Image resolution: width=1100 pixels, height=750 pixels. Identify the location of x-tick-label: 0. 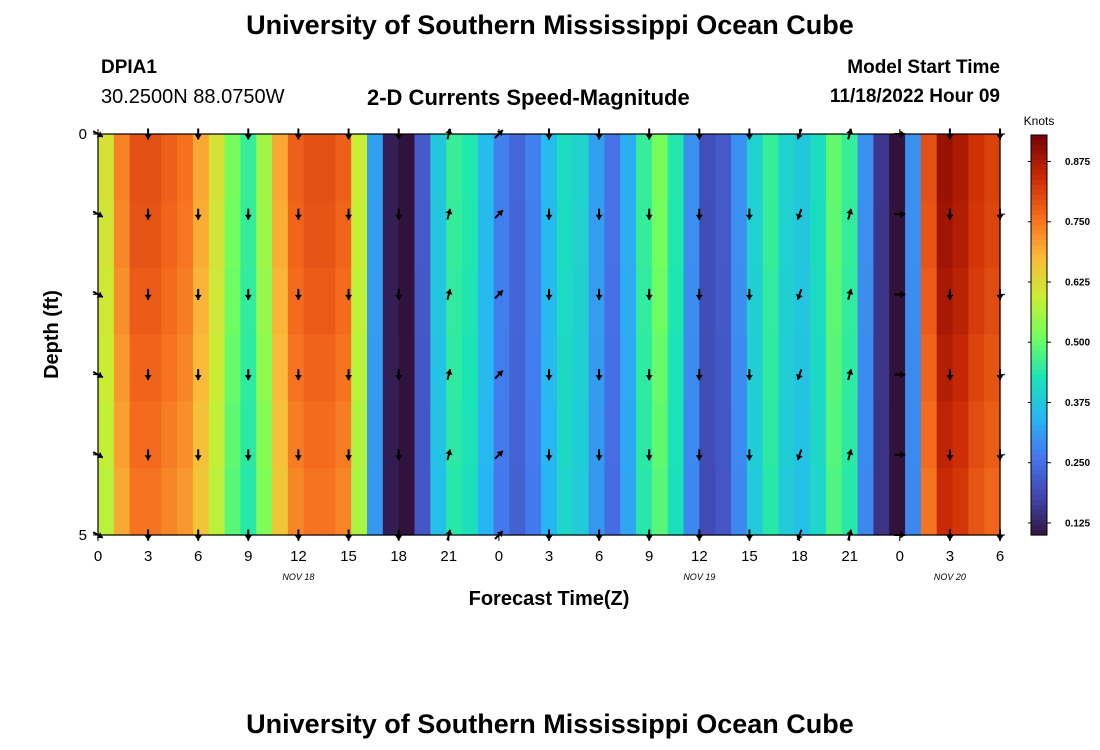
(499, 556).